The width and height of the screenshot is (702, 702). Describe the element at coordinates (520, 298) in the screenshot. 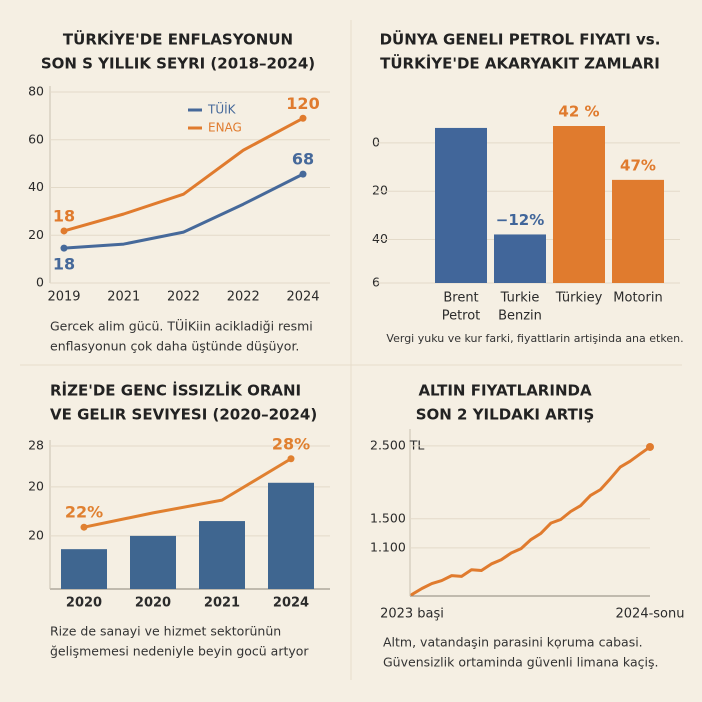

I see `x-tick-label: Turkie` at that location.